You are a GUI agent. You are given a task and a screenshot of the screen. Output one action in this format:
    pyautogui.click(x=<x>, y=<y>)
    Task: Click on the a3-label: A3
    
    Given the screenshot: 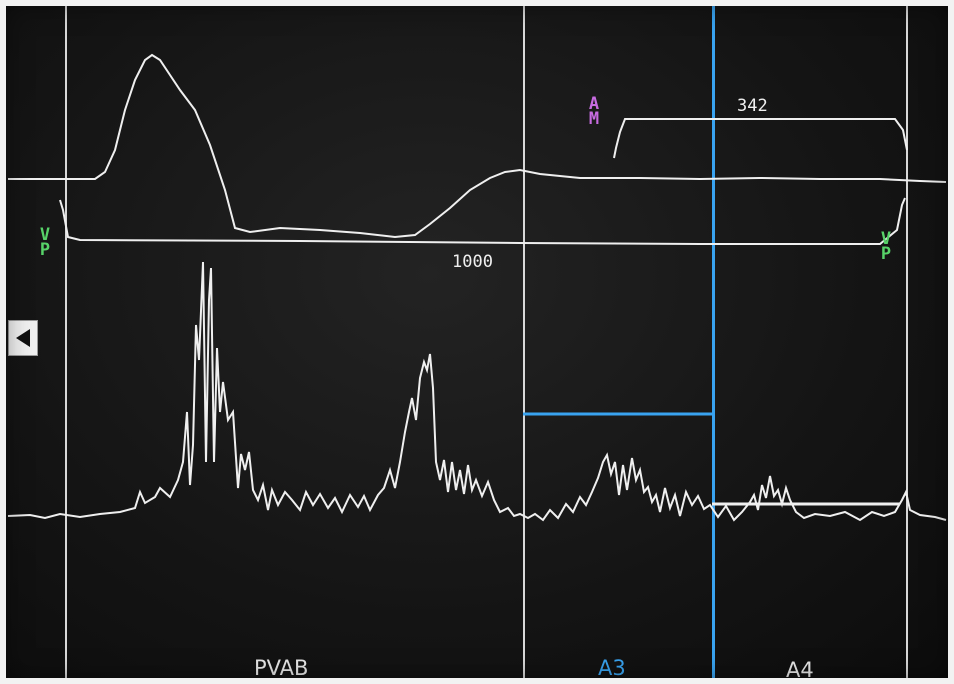 What is the action you would take?
    pyautogui.click(x=612, y=668)
    